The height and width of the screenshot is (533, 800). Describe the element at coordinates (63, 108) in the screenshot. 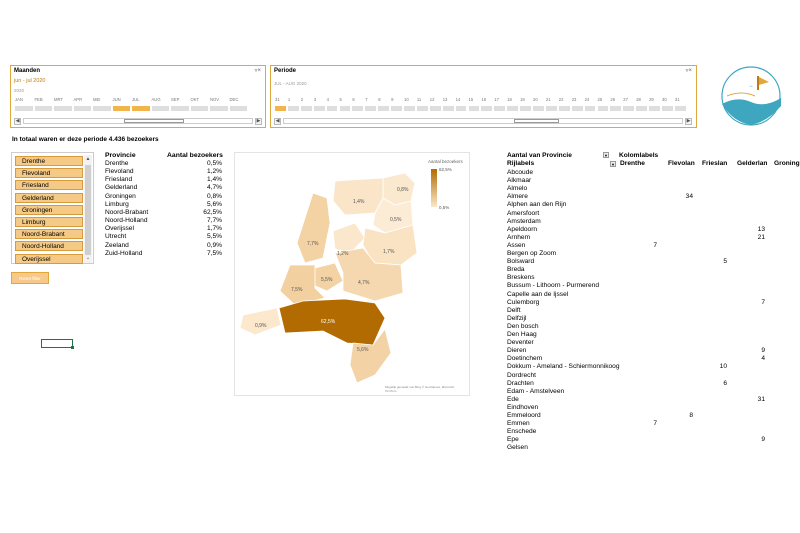

I see `month-cell-mrt` at that location.